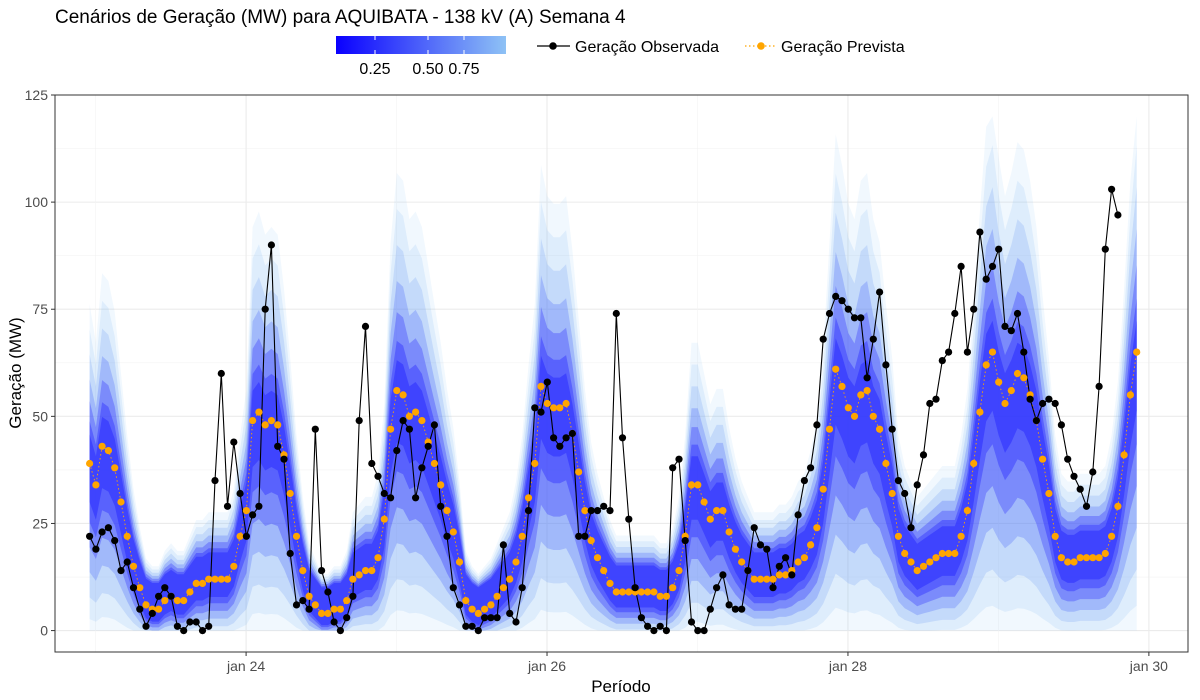  I want to click on y-tick-label: 25, so click(40, 523).